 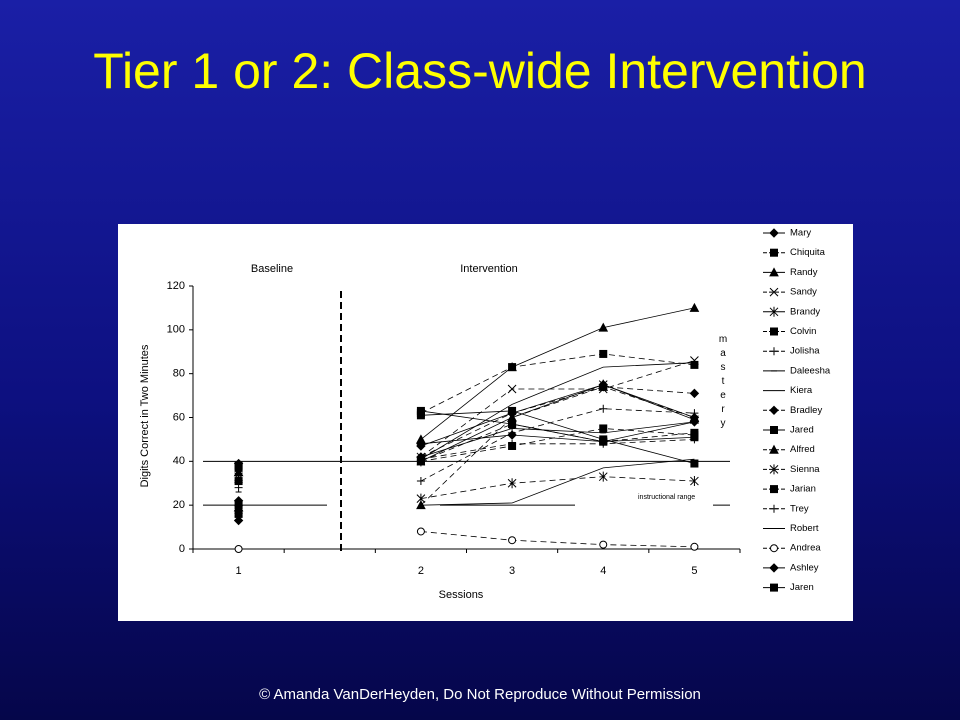 What do you see at coordinates (789, 331) in the screenshot?
I see `legend-item: Colvin` at bounding box center [789, 331].